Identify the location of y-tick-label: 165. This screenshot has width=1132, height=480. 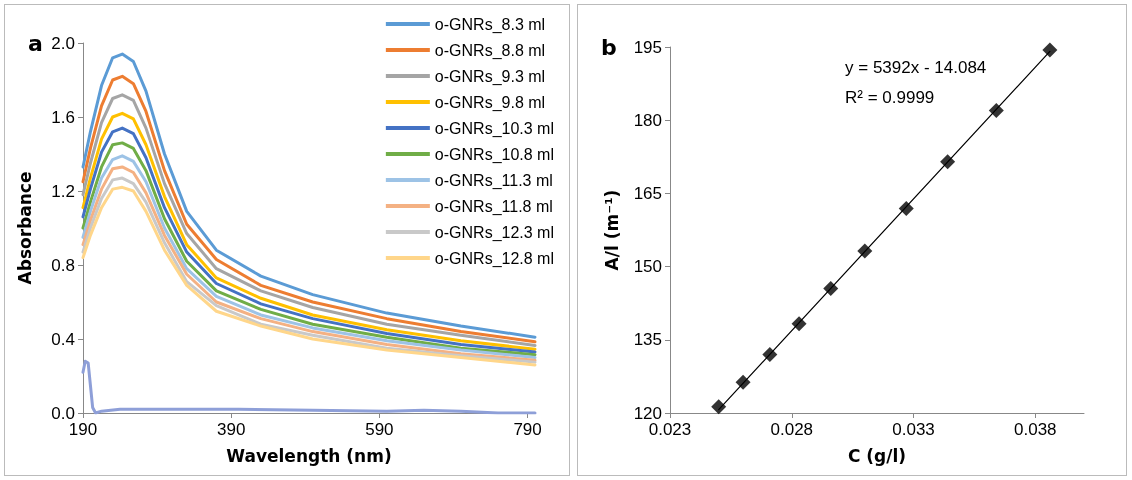
(647, 193).